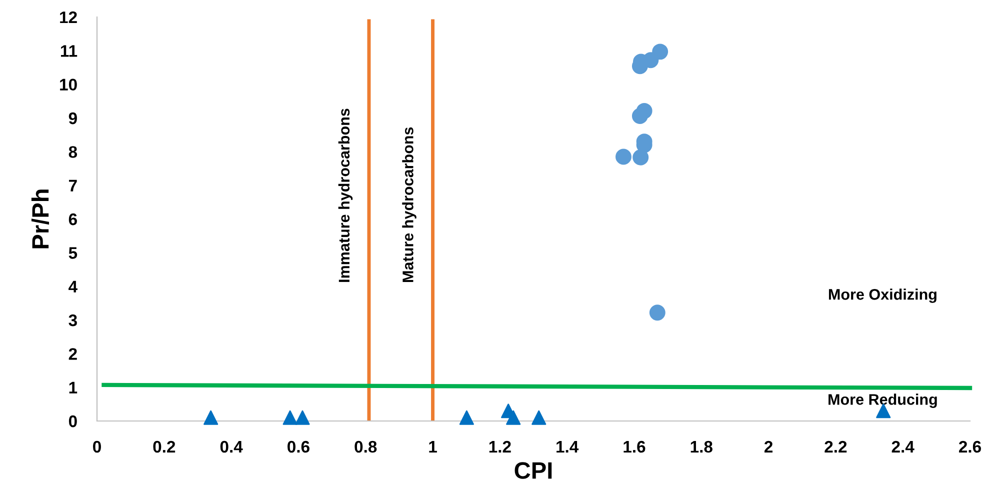 This screenshot has height=499, width=986. Describe the element at coordinates (164, 446) in the screenshot. I see `x-tick-label: 0.2` at that location.